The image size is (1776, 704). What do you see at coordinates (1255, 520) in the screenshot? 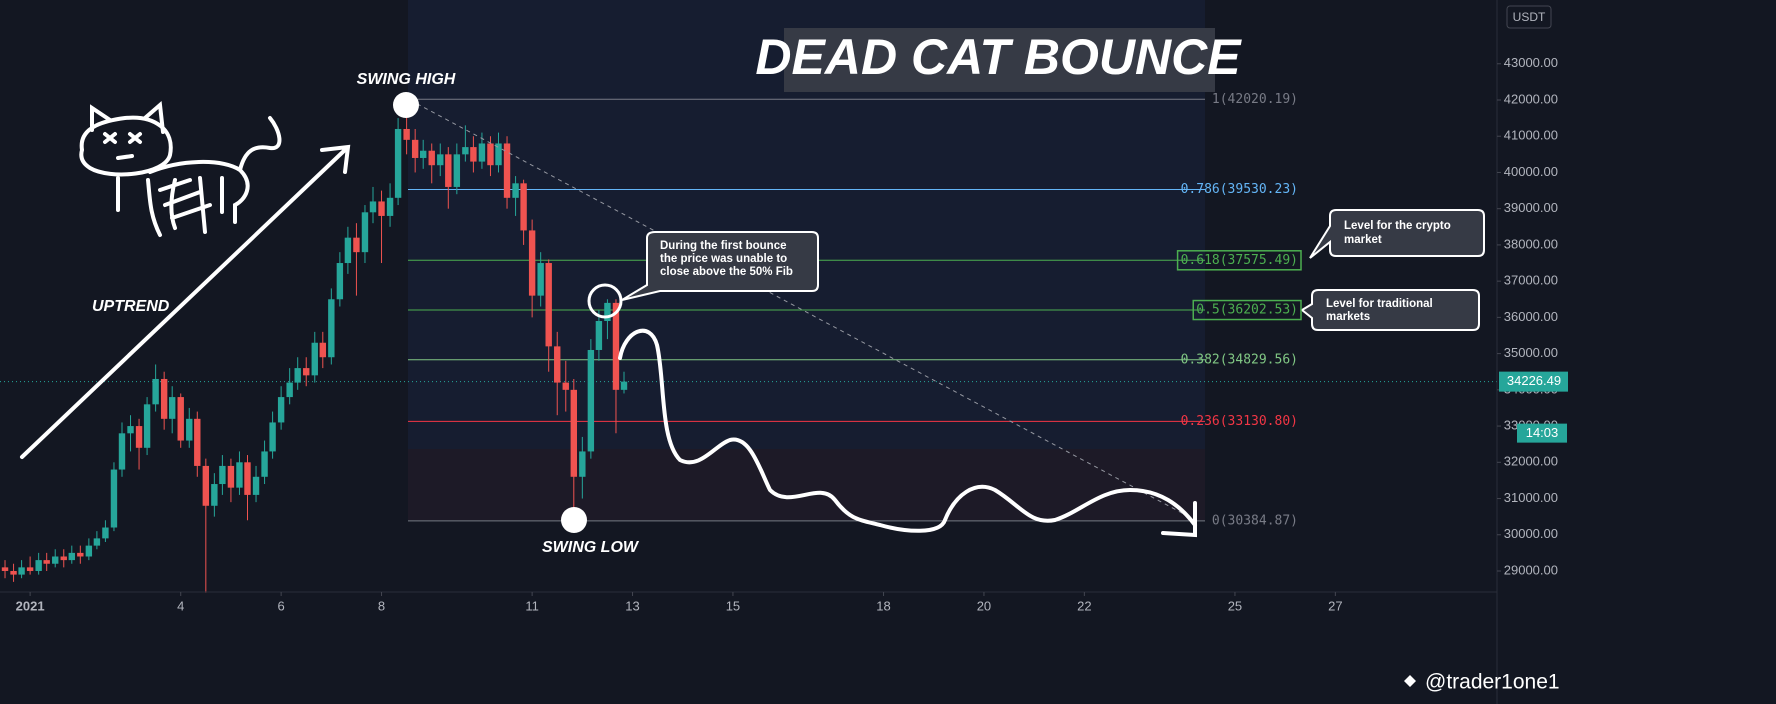
I see `fib-label: 0(30384.87)` at bounding box center [1255, 520].